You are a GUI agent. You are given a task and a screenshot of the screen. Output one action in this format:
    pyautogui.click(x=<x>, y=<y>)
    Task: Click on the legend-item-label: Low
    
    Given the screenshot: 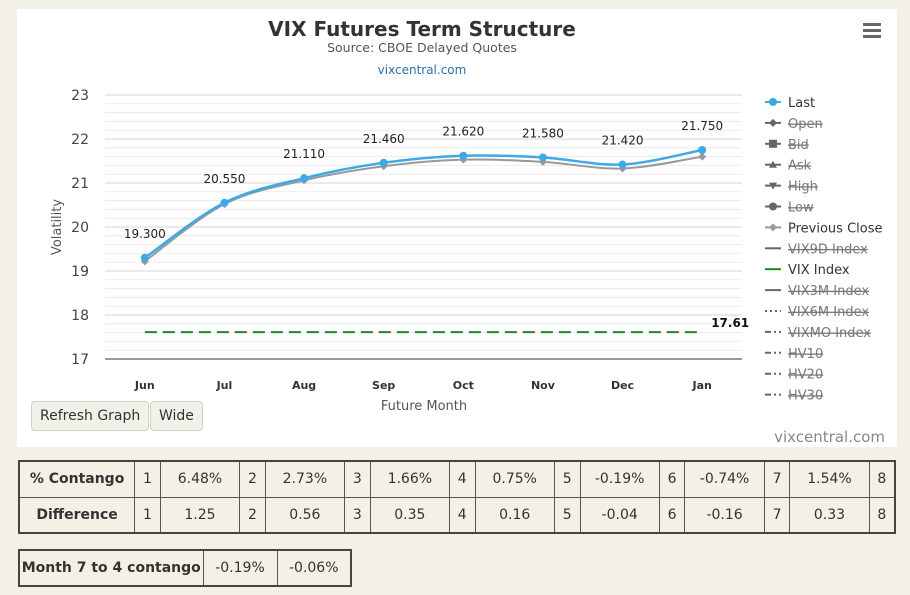 What is the action you would take?
    pyautogui.click(x=801, y=208)
    